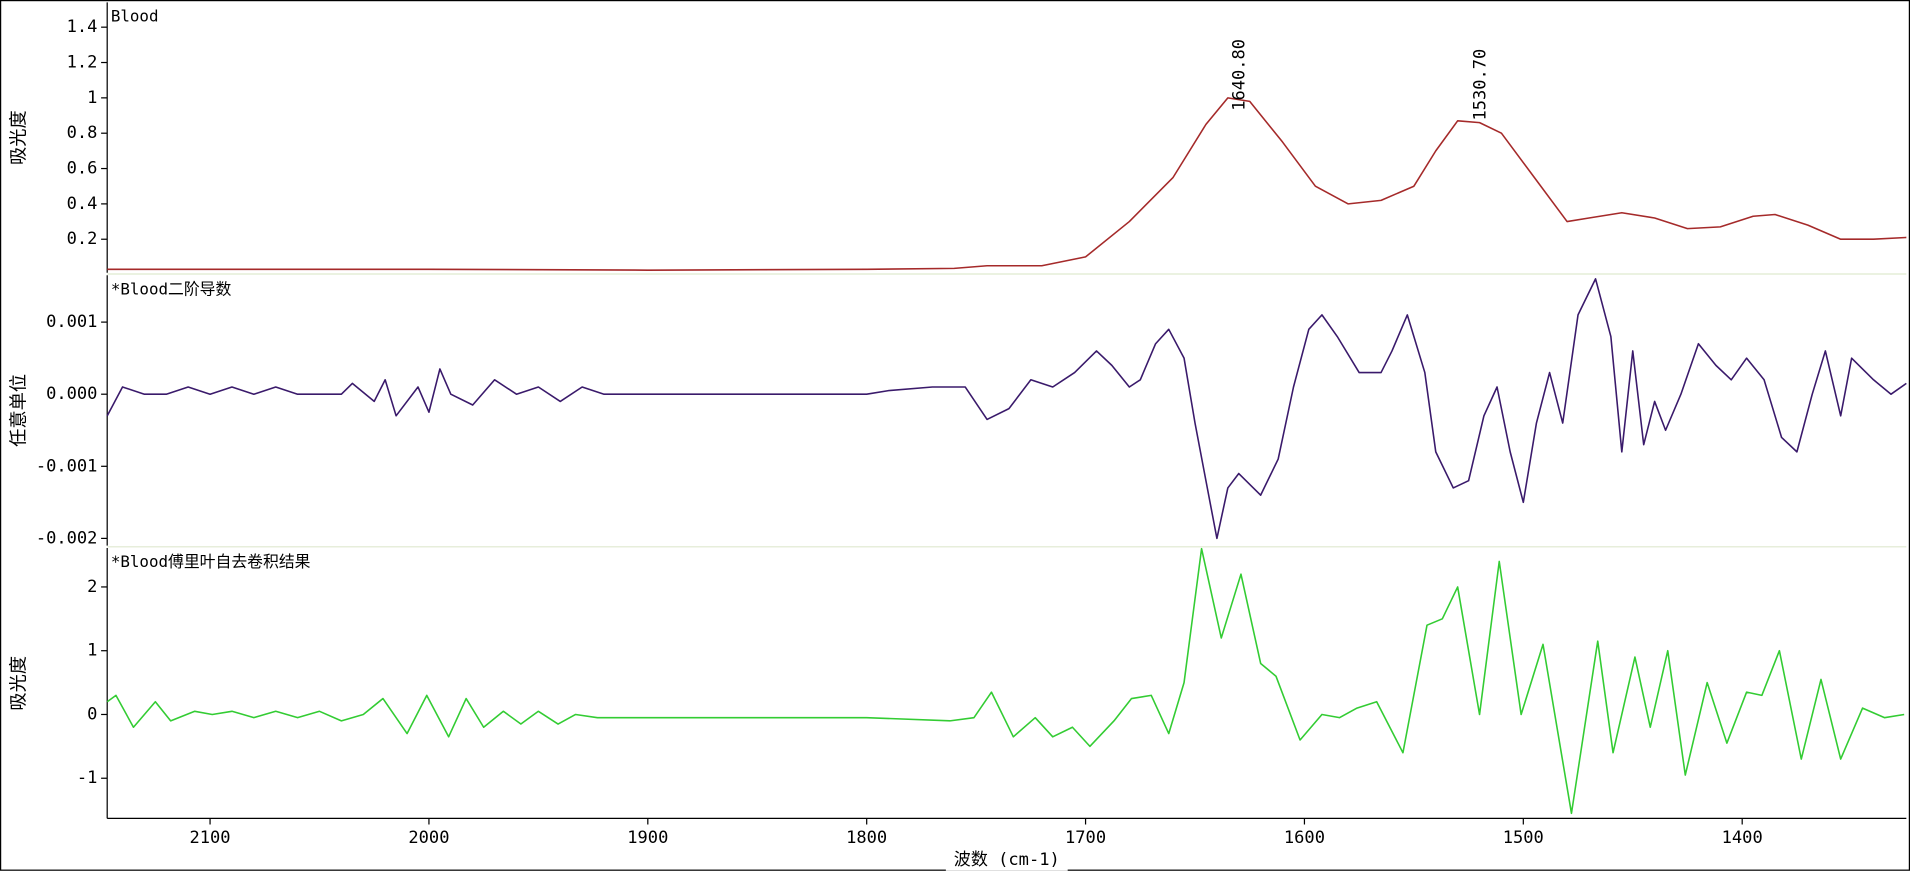 The image size is (1910, 872). Describe the element at coordinates (87, 778) in the screenshot. I see `y-tick-label: -1` at that location.